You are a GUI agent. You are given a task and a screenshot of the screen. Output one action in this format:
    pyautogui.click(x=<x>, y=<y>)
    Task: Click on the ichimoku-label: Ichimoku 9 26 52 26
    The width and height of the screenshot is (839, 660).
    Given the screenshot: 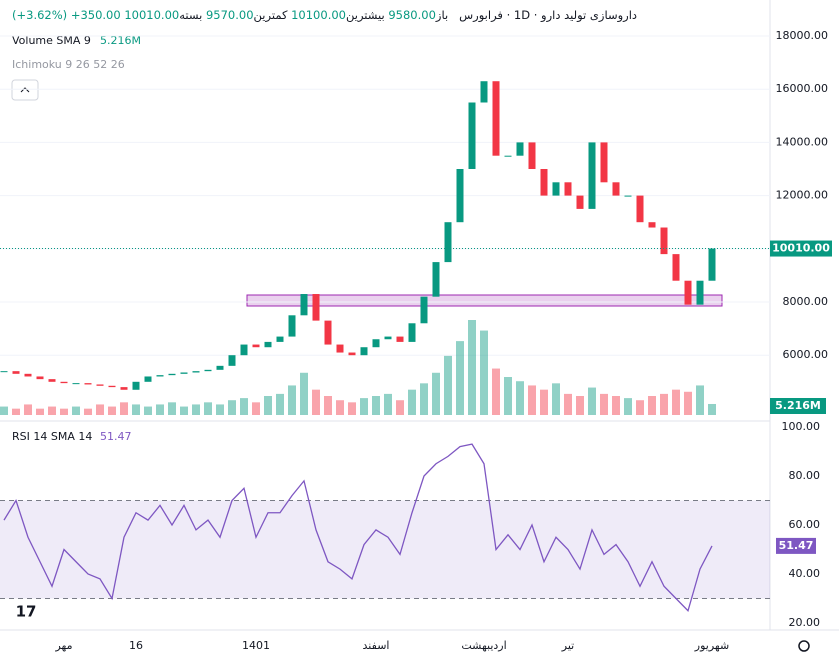 What is the action you would take?
    pyautogui.click(x=68, y=64)
    